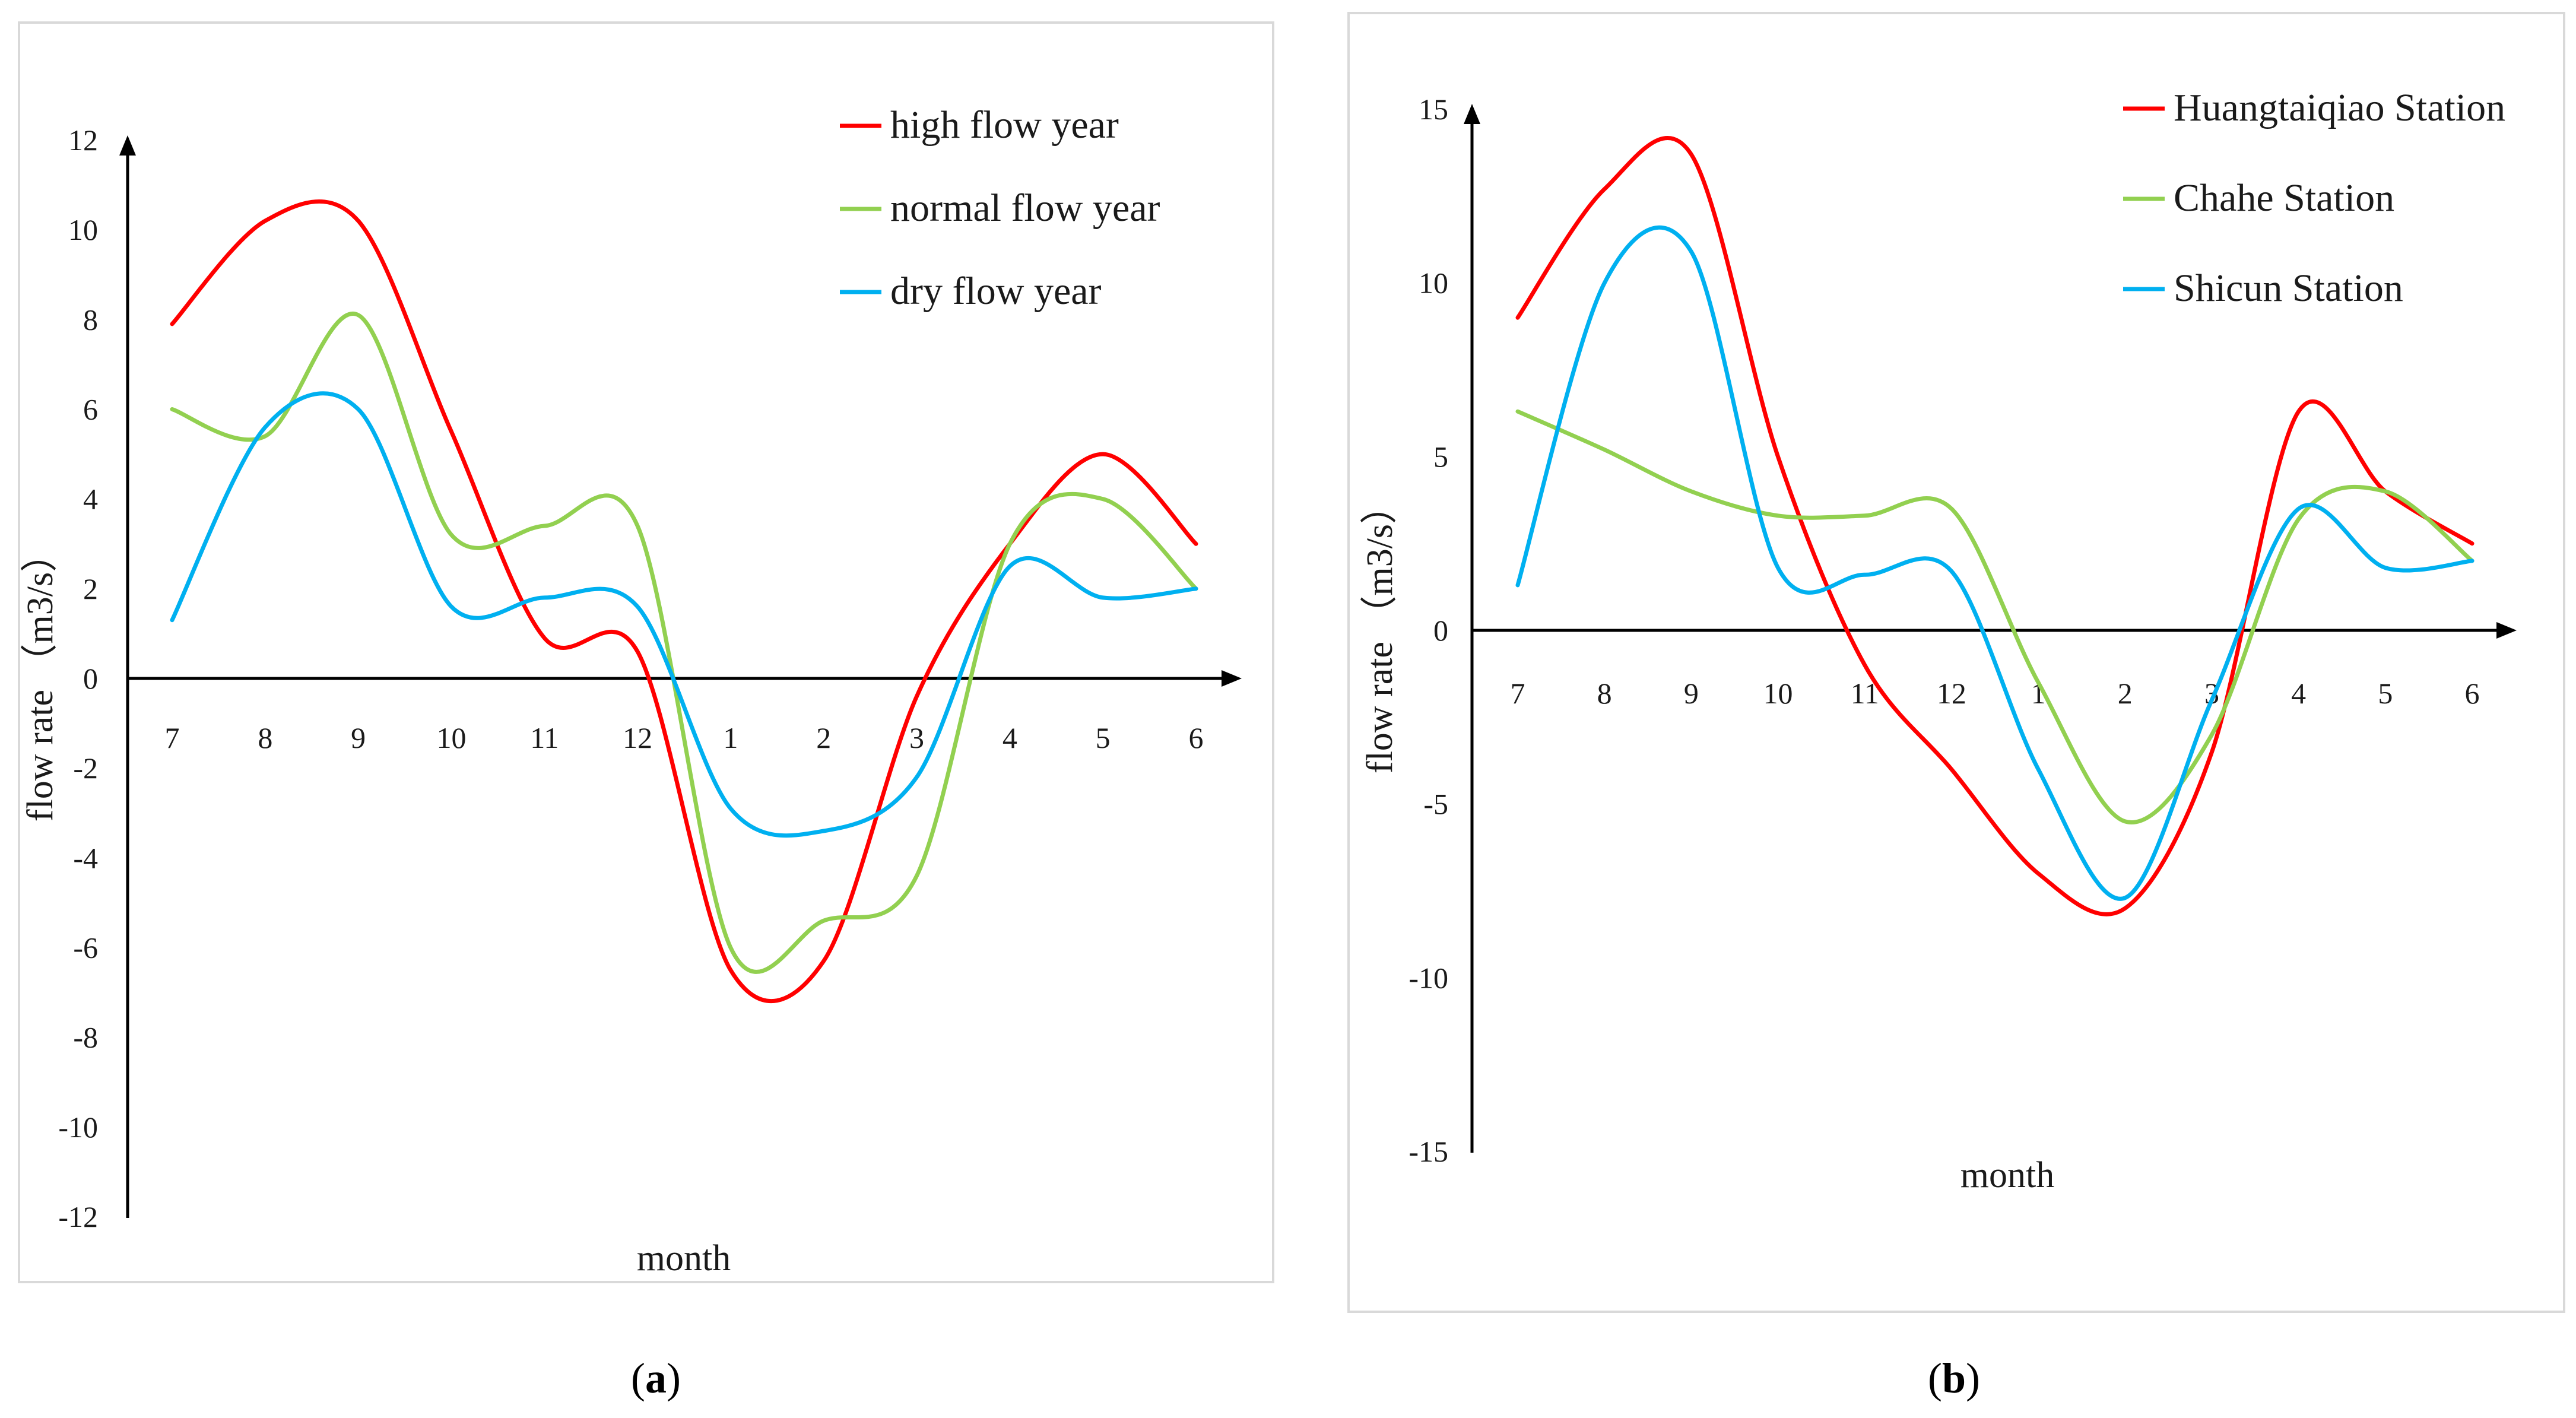 The width and height of the screenshot is (2576, 1418). Describe the element at coordinates (544, 737) in the screenshot. I see `x-tick-label: 11` at that location.